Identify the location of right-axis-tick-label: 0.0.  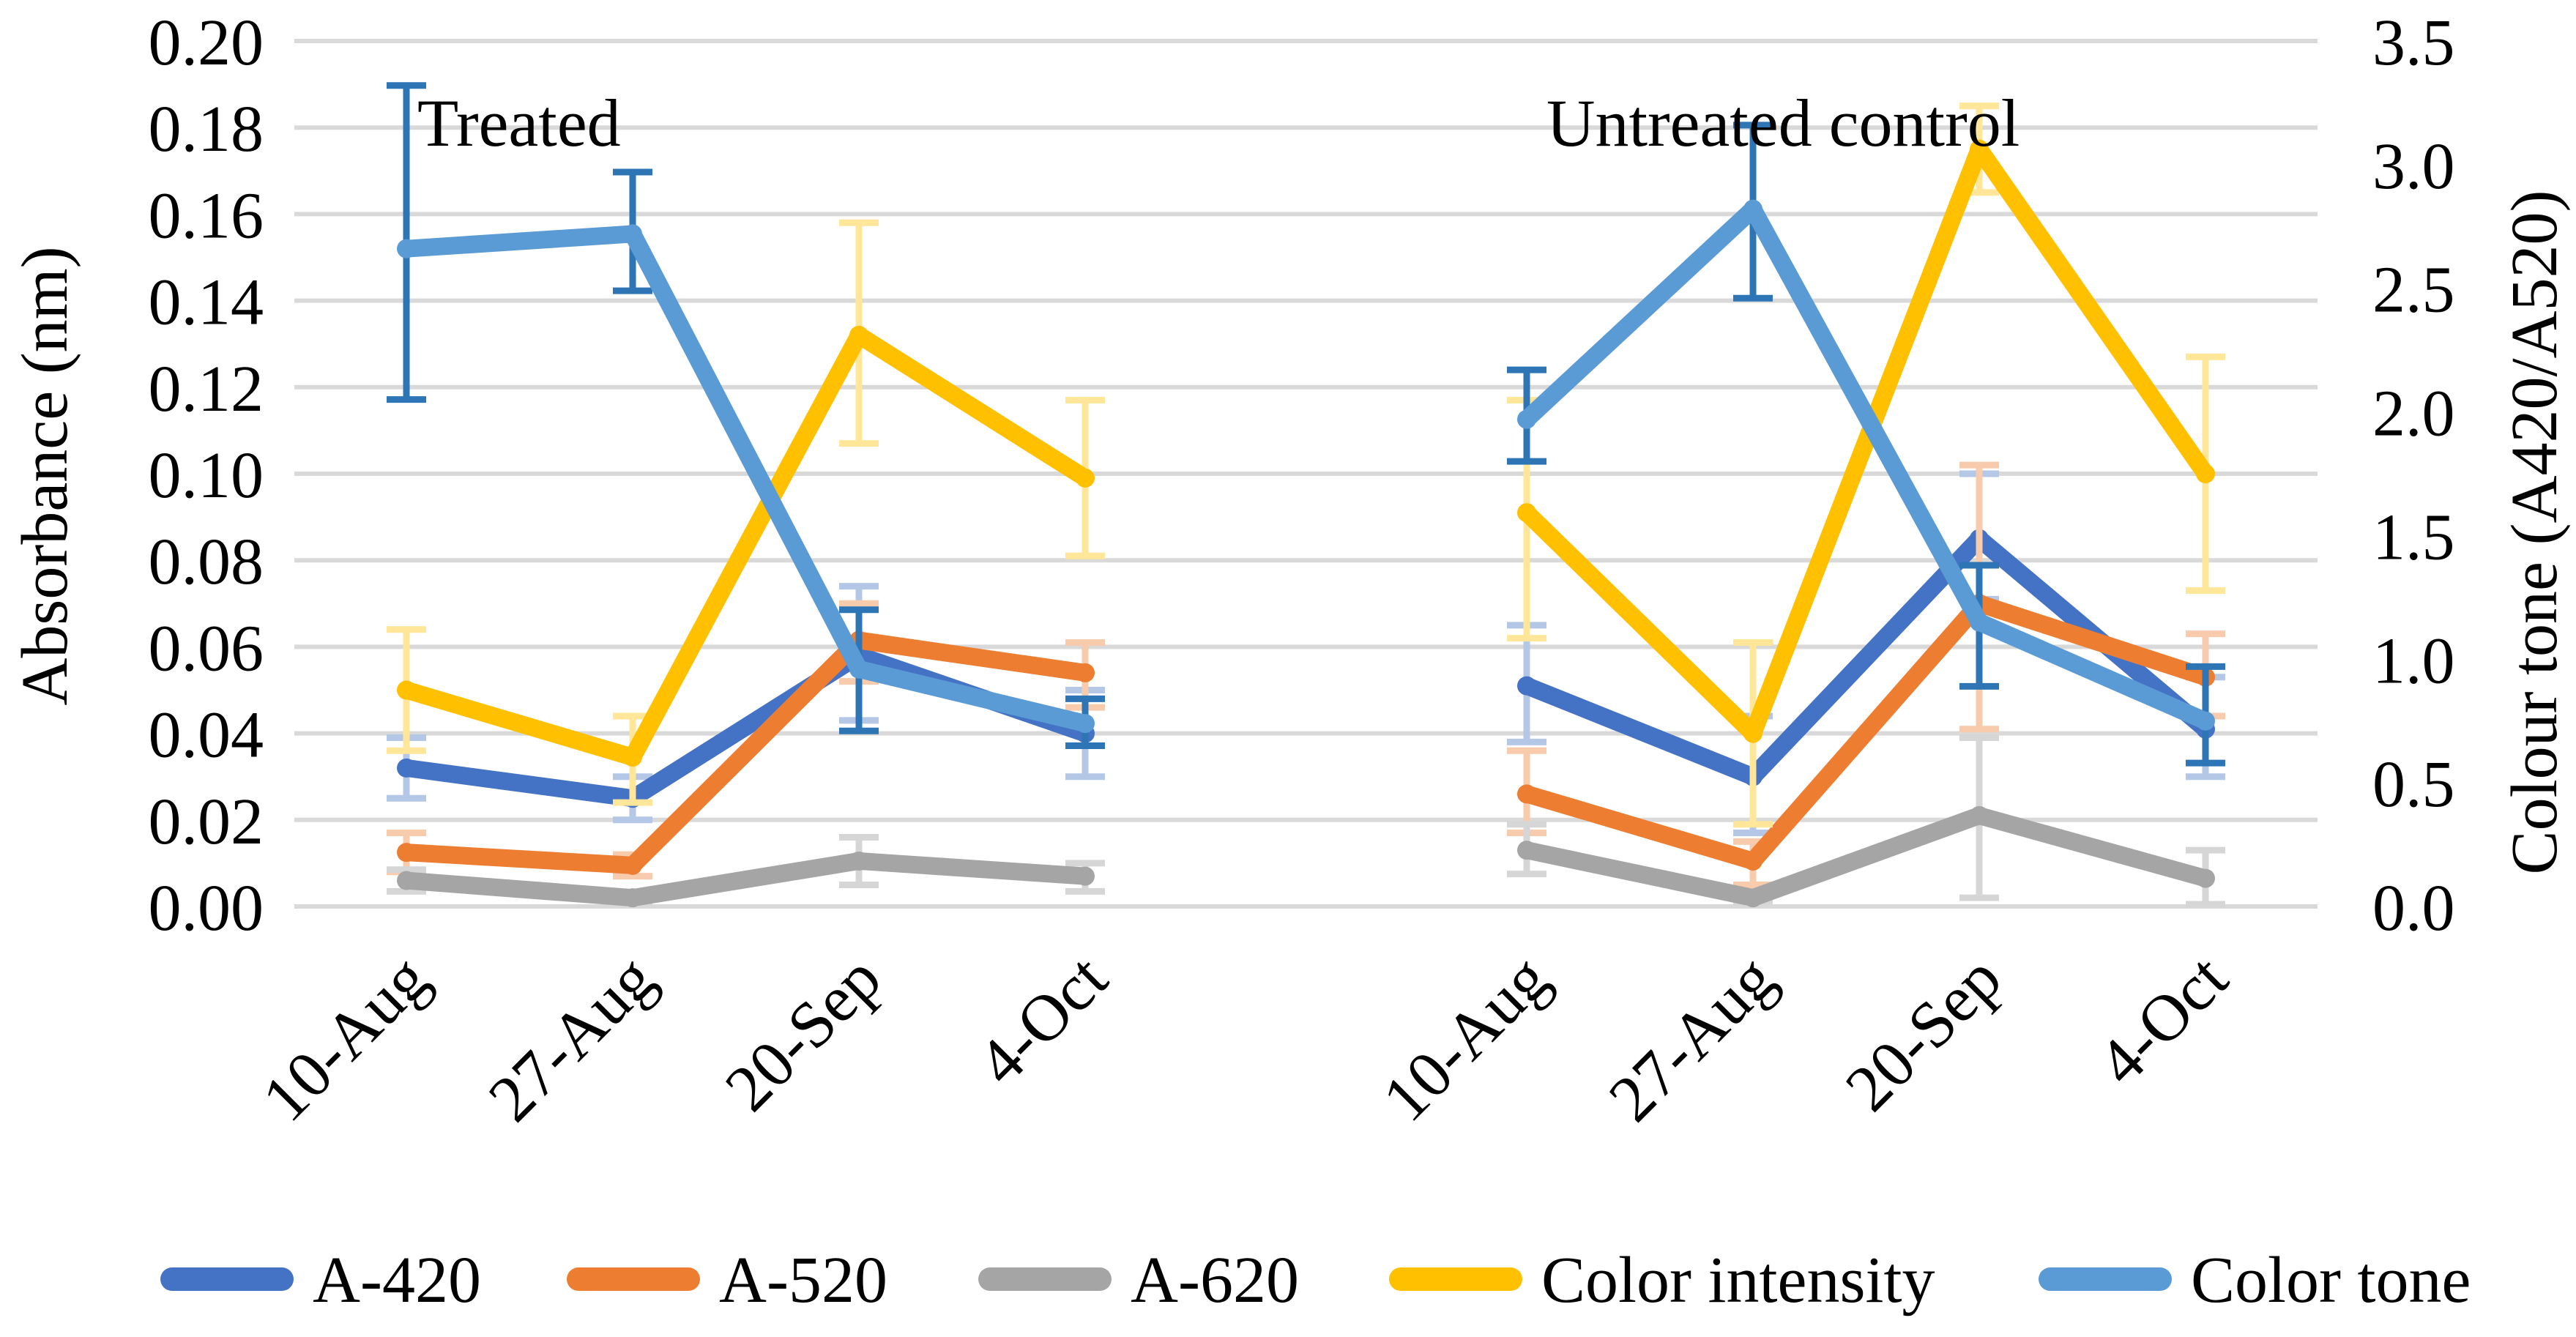
(2413, 908).